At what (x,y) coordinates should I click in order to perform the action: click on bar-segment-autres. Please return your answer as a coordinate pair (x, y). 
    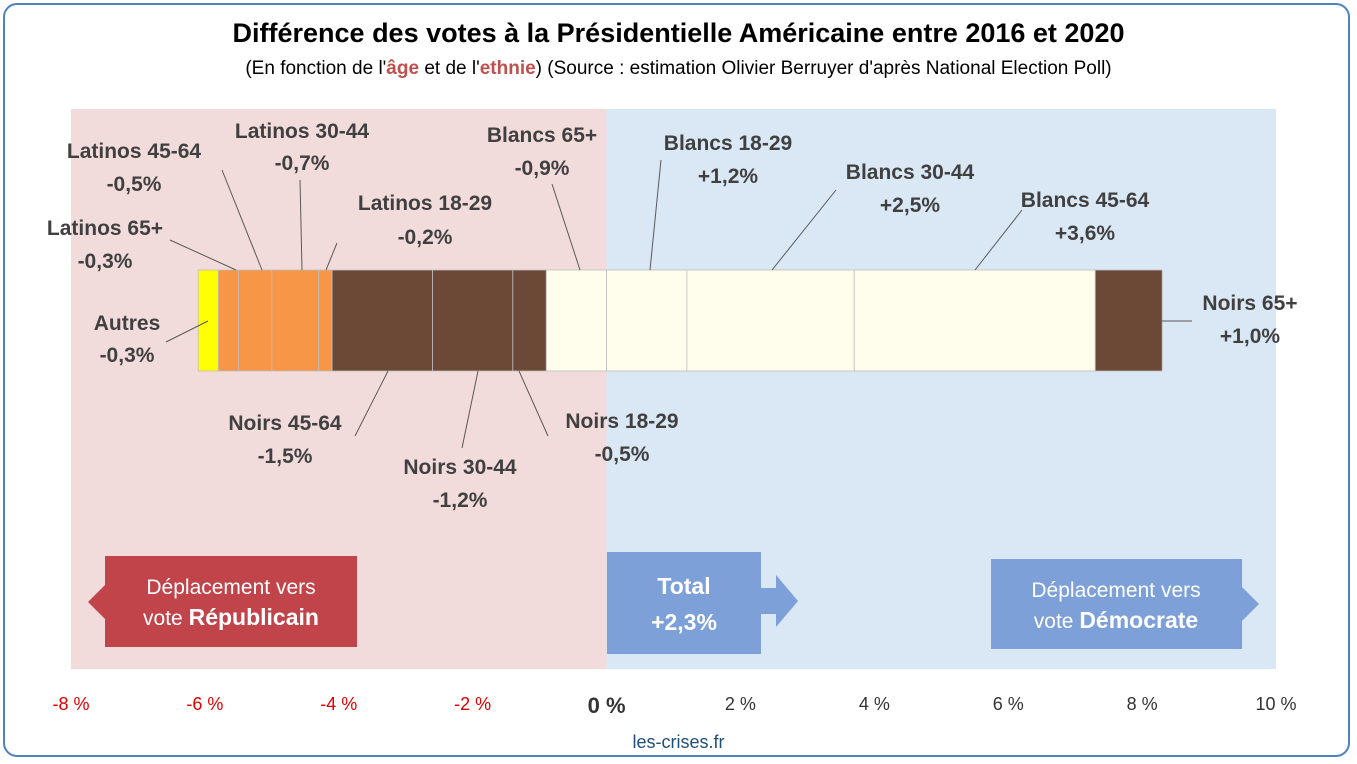
    Looking at the image, I should click on (208, 320).